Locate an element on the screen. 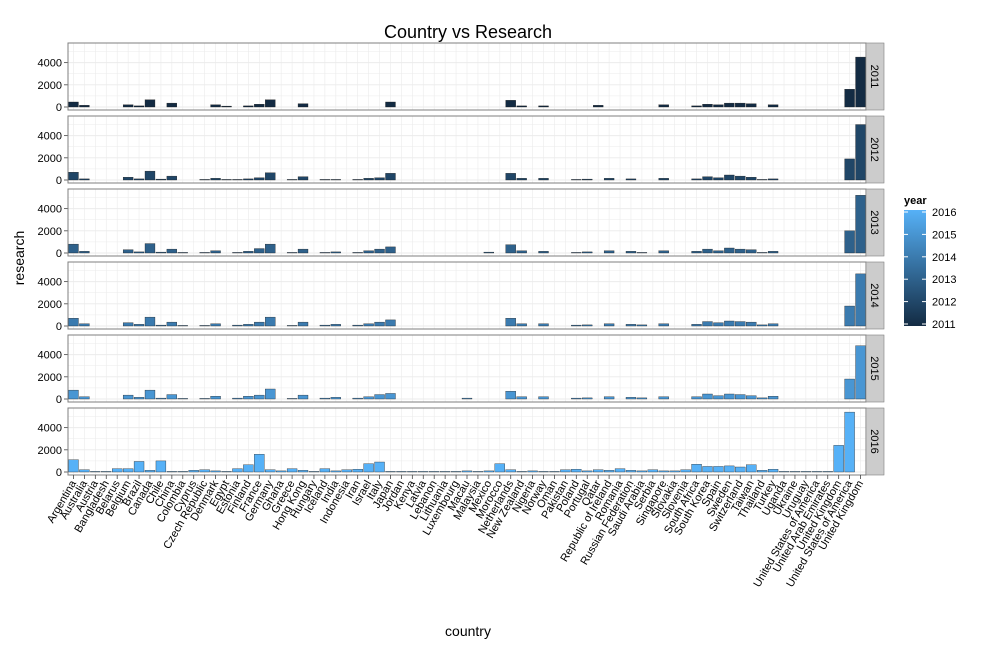  facet-panel-2014: 0 2000 4000 2014 is located at coordinates (461, 297).